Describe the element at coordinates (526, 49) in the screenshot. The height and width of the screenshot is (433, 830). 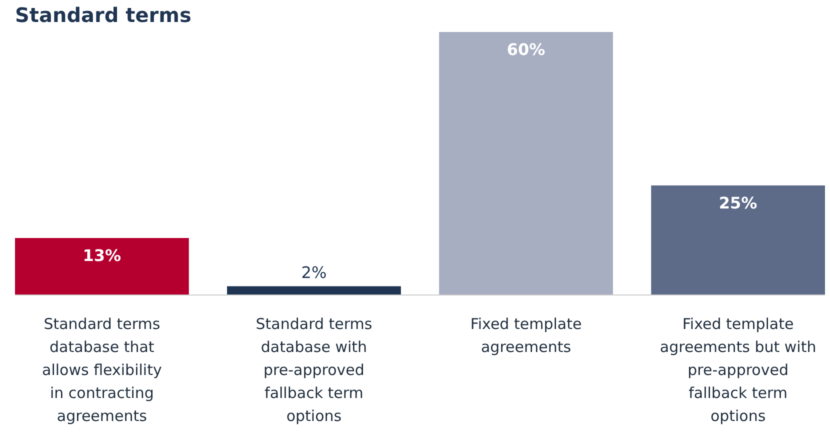
I see `data-label: 60%` at that location.